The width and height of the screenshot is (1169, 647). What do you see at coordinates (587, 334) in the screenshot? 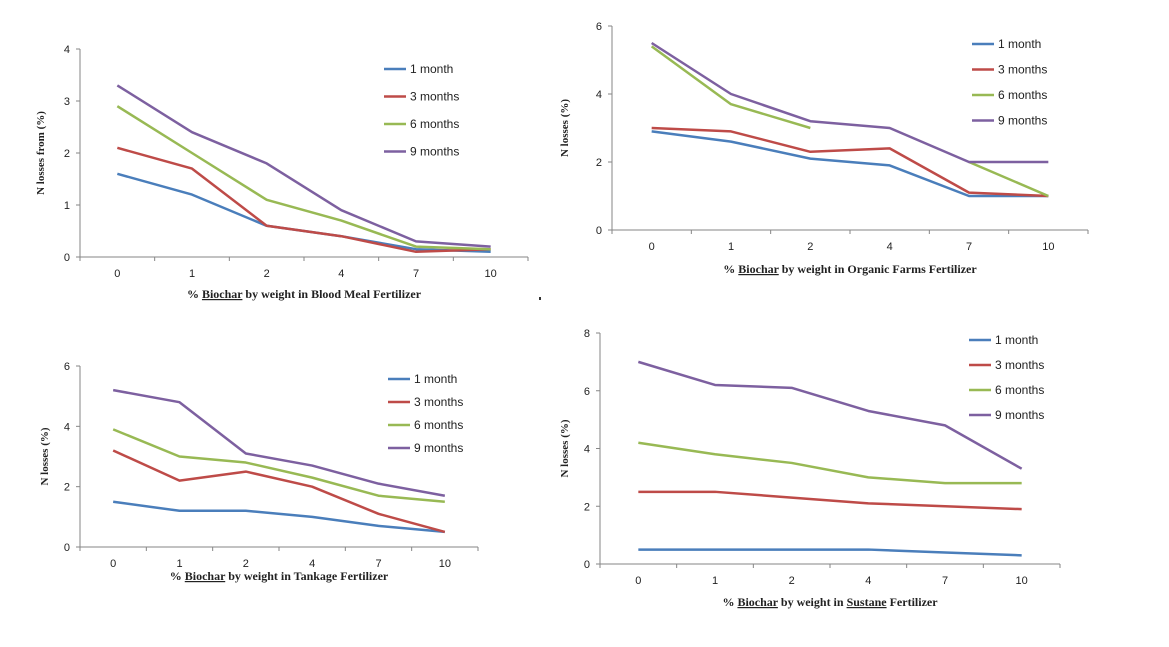
I see `y-tick-label: 8` at bounding box center [587, 334].